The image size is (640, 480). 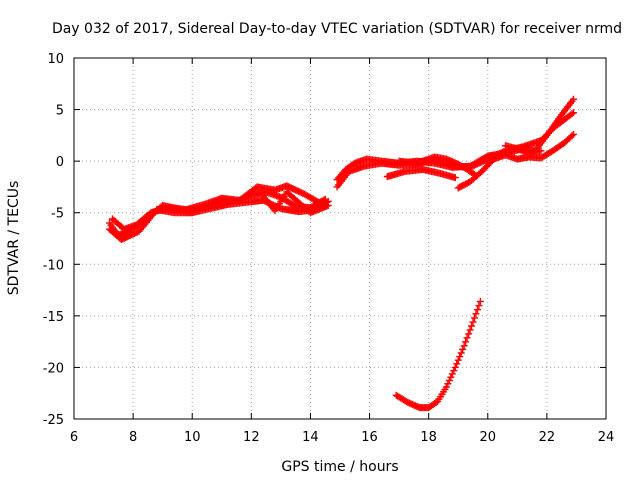 What do you see at coordinates (251, 437) in the screenshot?
I see `x-tick-label: 12` at bounding box center [251, 437].